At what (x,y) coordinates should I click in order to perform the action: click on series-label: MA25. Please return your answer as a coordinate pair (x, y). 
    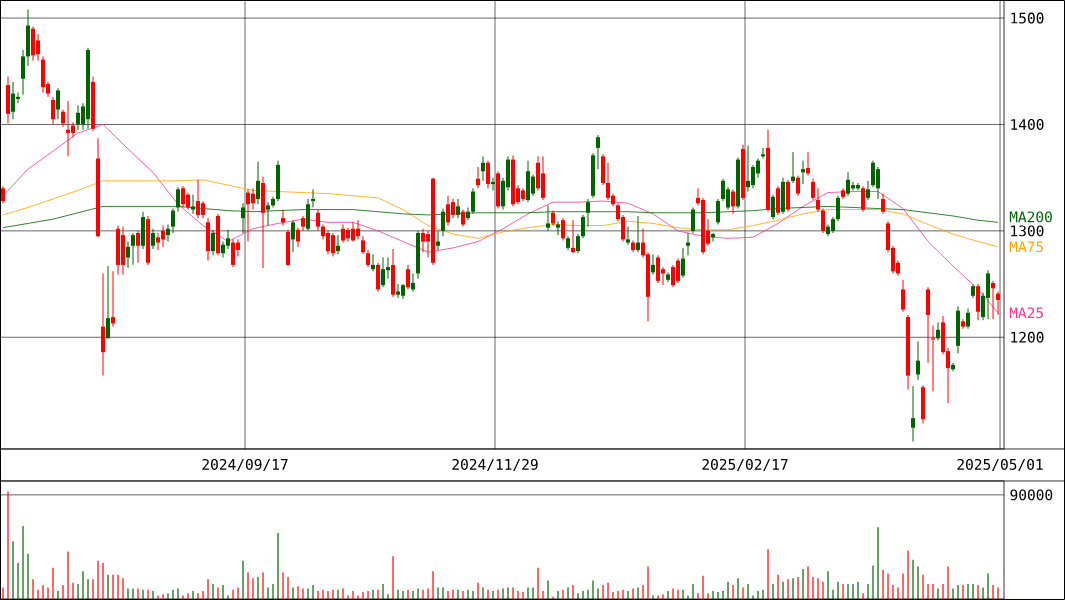
    Looking at the image, I should click on (1026, 313).